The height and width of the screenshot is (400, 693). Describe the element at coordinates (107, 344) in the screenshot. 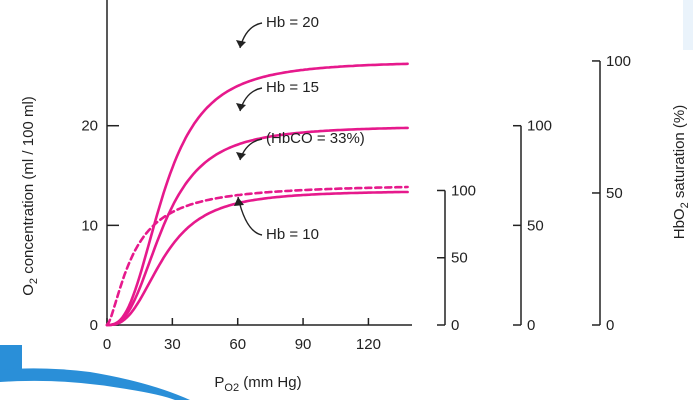

I see `x-tick-label: 0` at that location.